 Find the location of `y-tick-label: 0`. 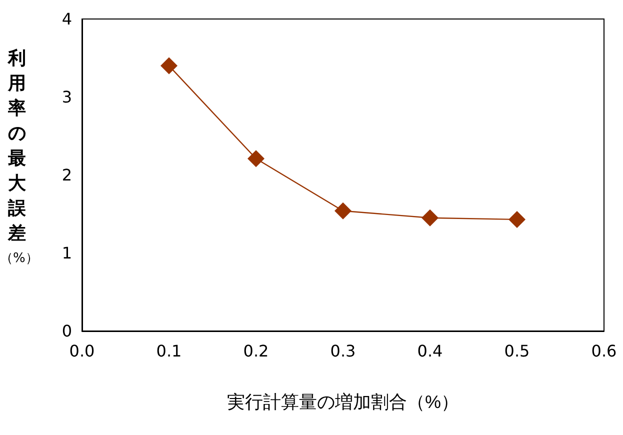

y-tick-label: 0 is located at coordinates (67, 331).